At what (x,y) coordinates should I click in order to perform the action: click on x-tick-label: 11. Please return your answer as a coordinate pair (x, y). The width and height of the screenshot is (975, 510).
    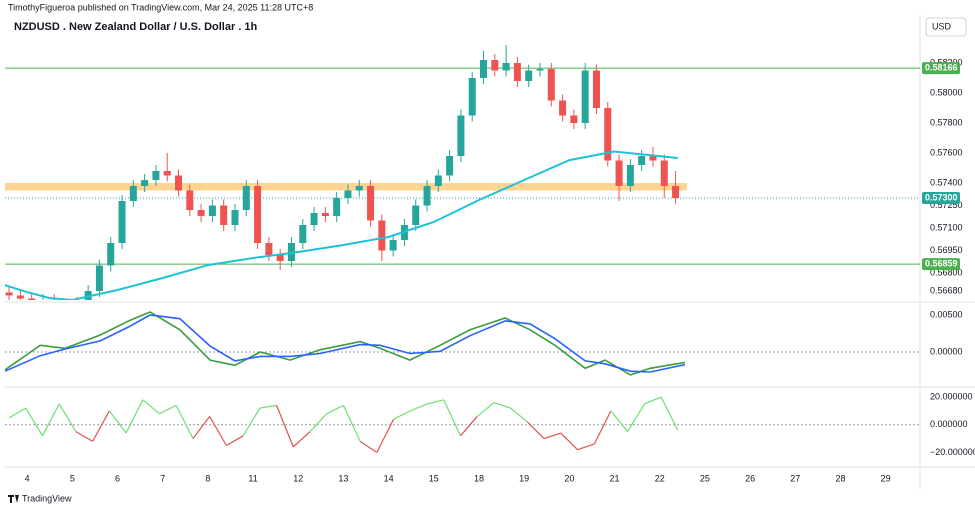
    Looking at the image, I should click on (252, 478).